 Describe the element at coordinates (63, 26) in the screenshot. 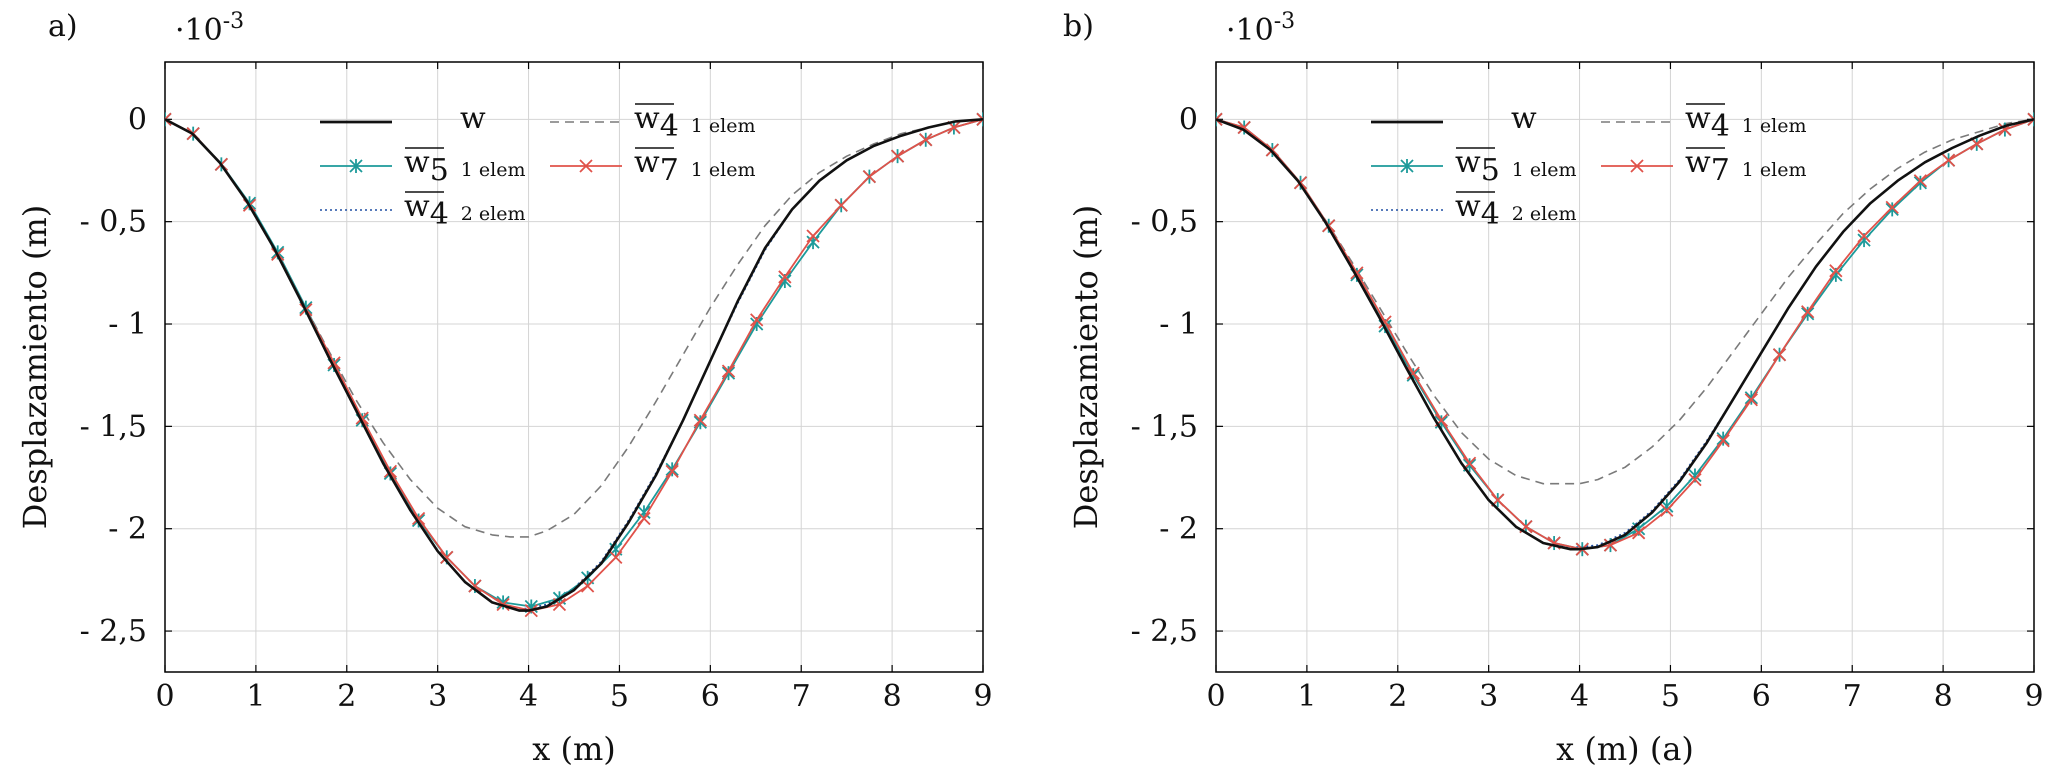

I see `panel-label: a)` at that location.